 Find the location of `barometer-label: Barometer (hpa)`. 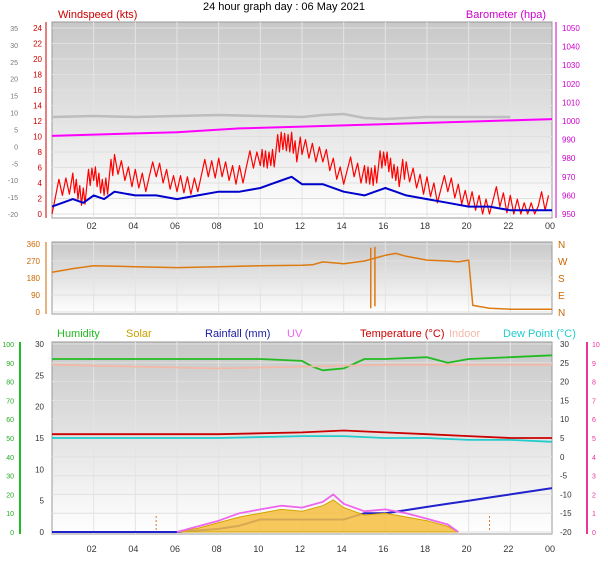

barometer-label: Barometer (hpa) is located at coordinates (506, 15).